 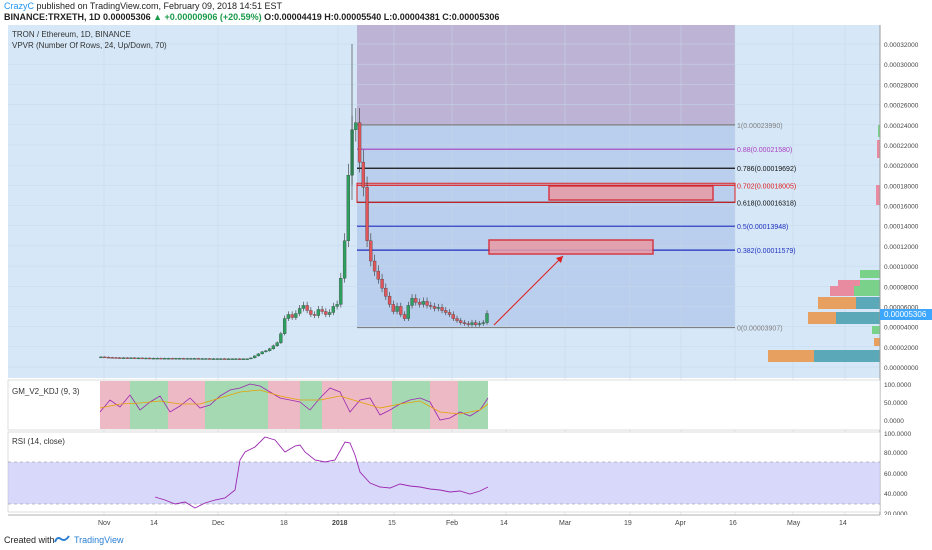 I want to click on fib-label: 0.88(0.00021580), so click(x=764, y=150).